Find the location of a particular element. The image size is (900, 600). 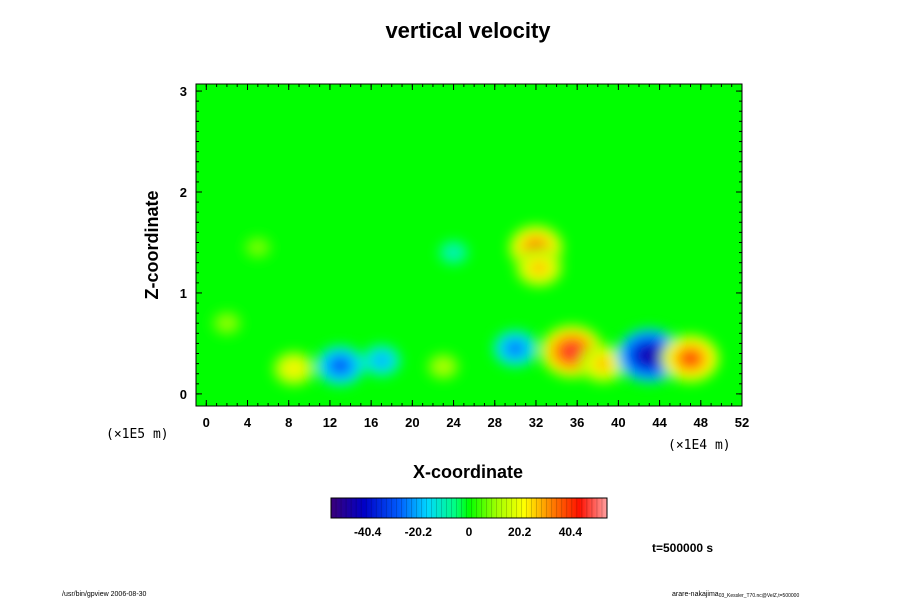

colorbar is located at coordinates (469, 508).